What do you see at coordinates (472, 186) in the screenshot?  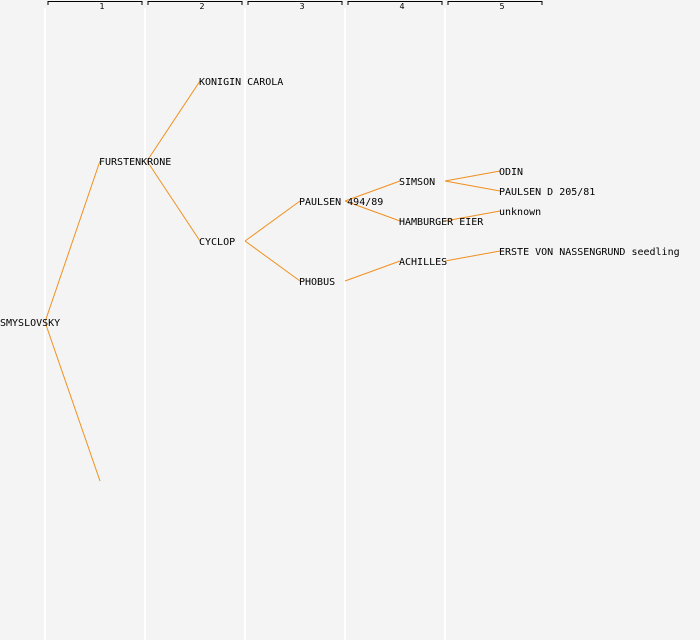 I see `edge-simson-paulsen-d` at bounding box center [472, 186].